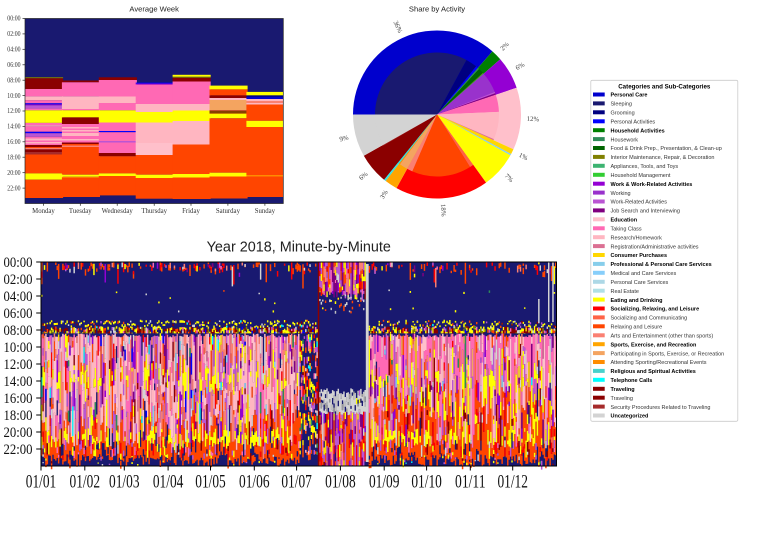  I want to click on svg-text: Medical and Care Services, so click(644, 274).